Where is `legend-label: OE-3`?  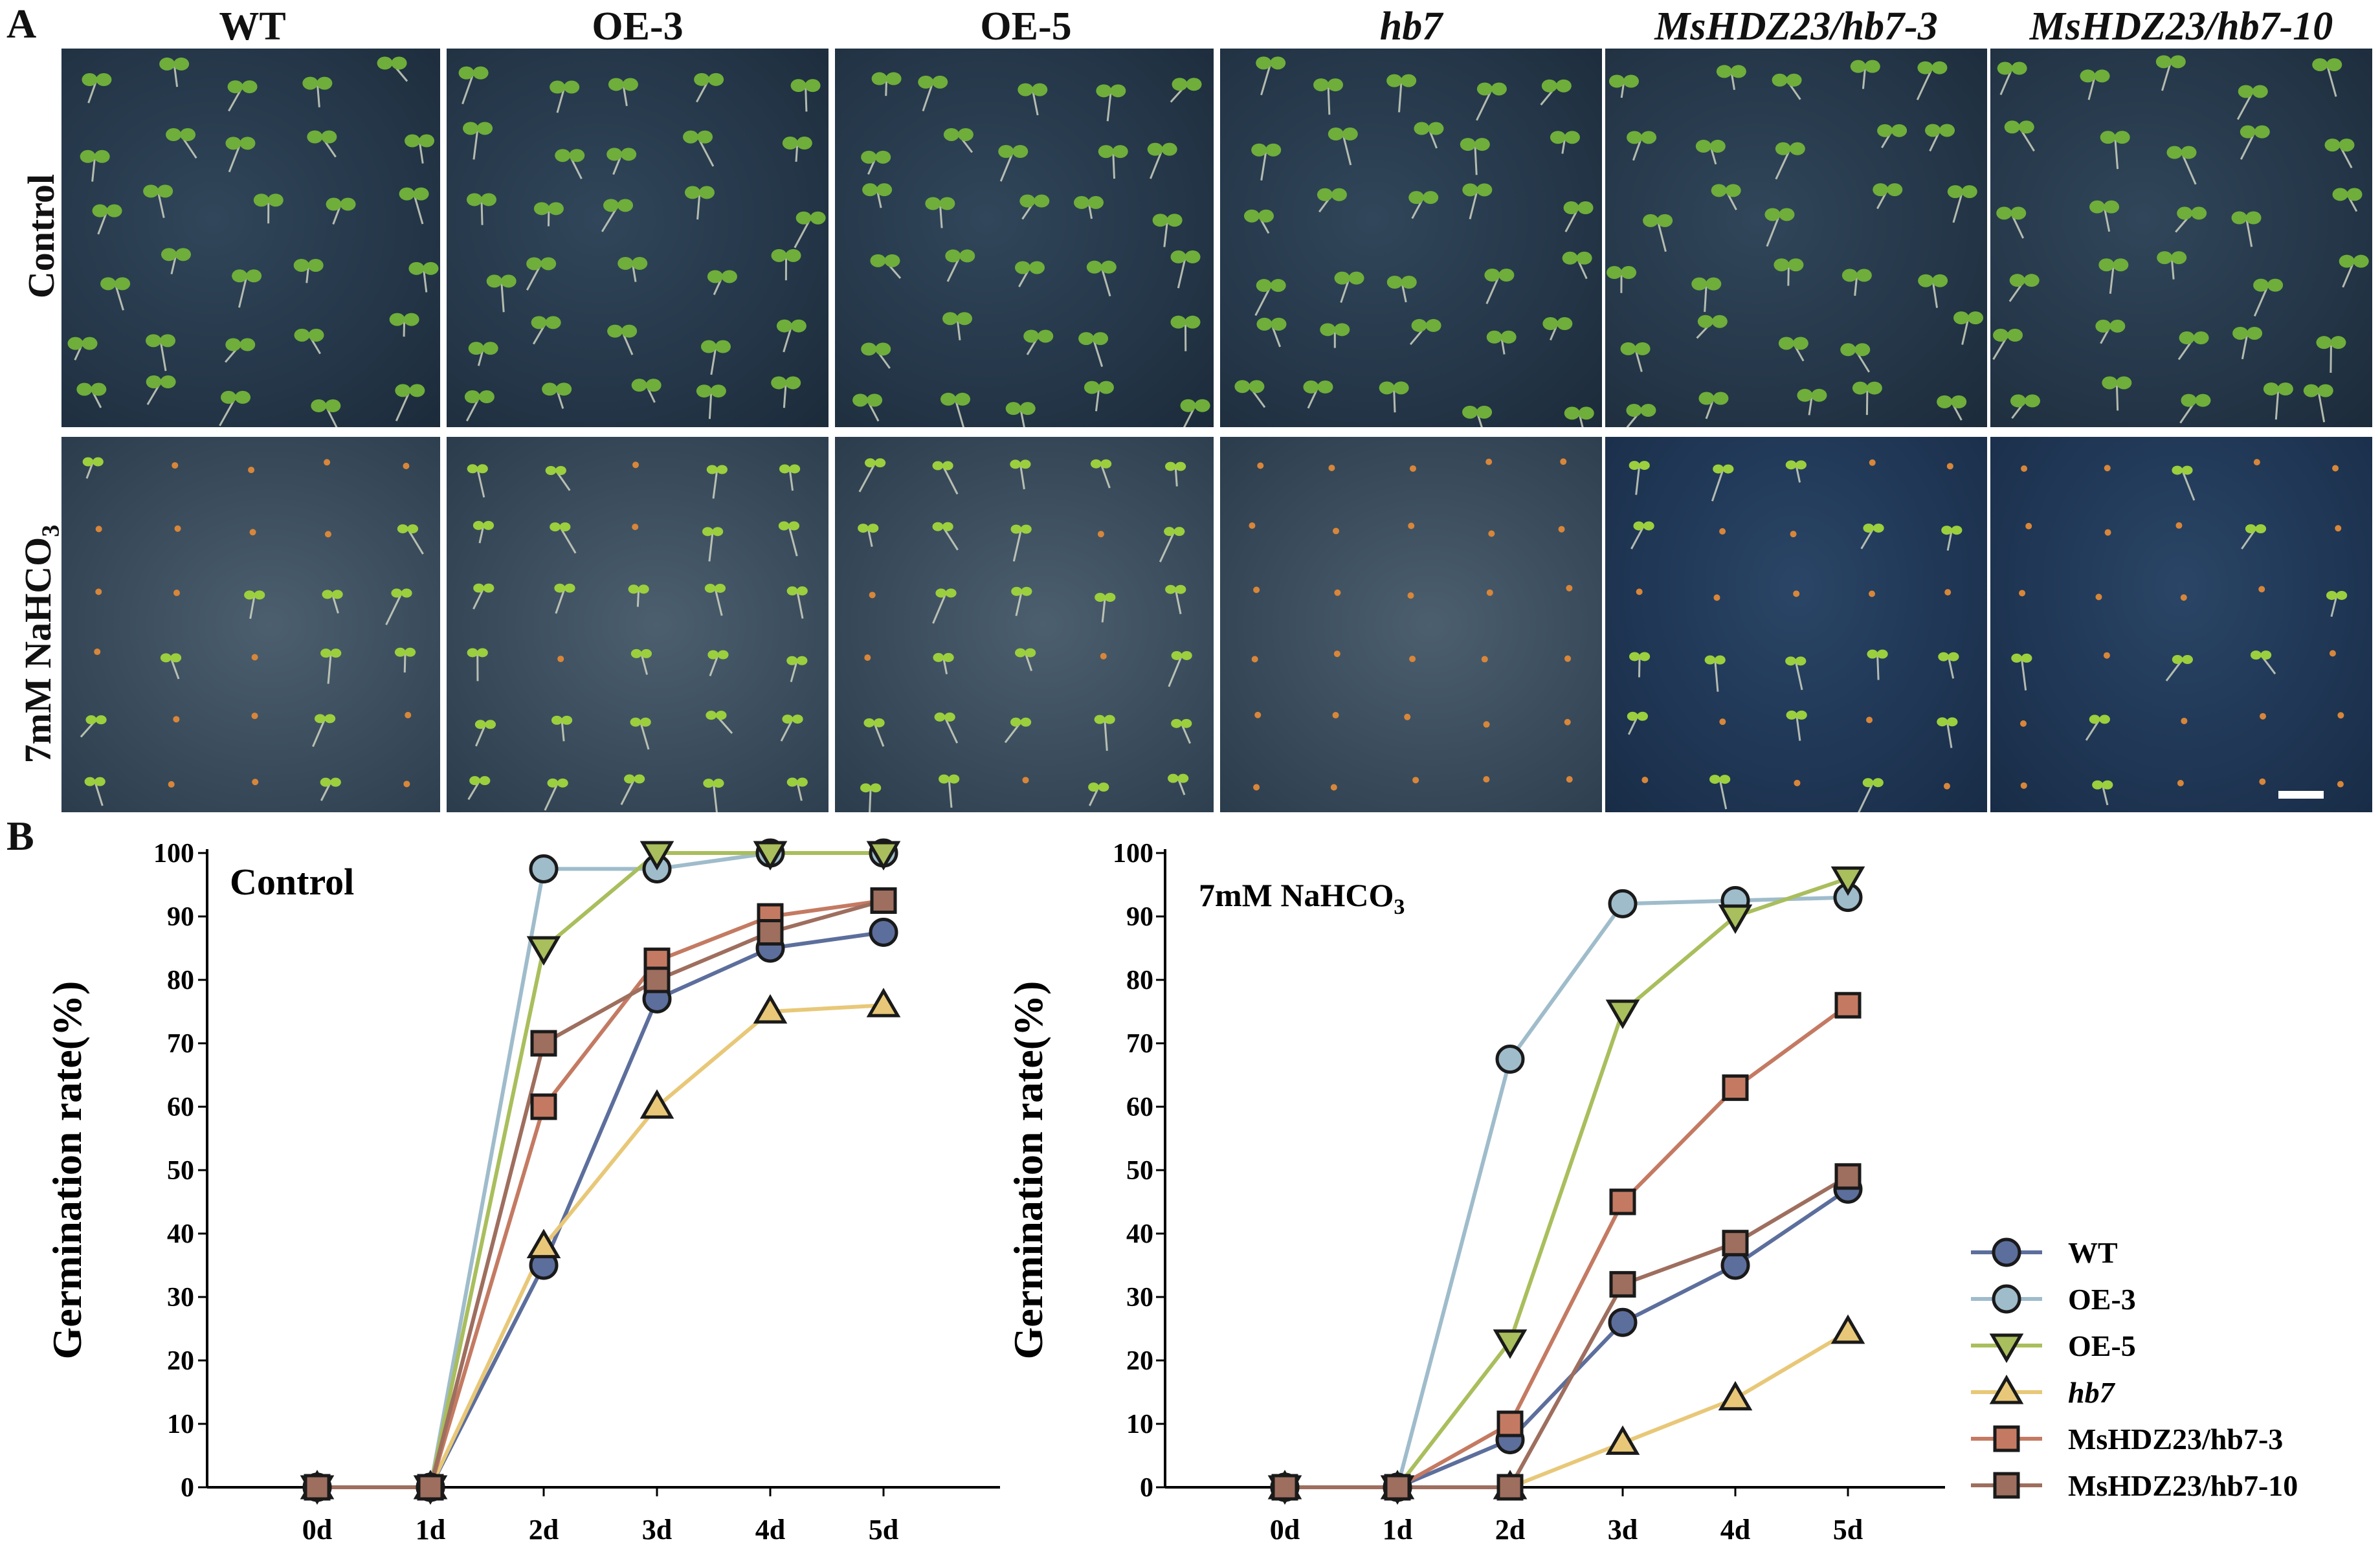
legend-label: OE-3 is located at coordinates (2102, 1299).